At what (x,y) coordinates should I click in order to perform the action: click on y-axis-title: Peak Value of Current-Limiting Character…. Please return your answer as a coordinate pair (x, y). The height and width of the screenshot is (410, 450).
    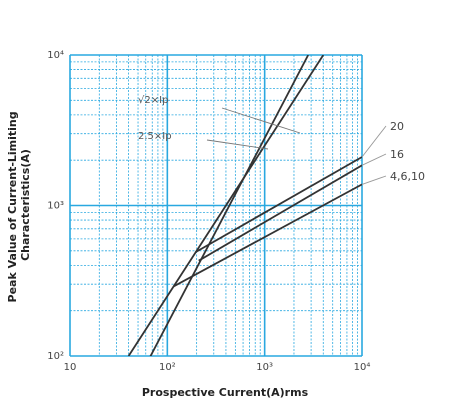
    Looking at the image, I should click on (19, 205).